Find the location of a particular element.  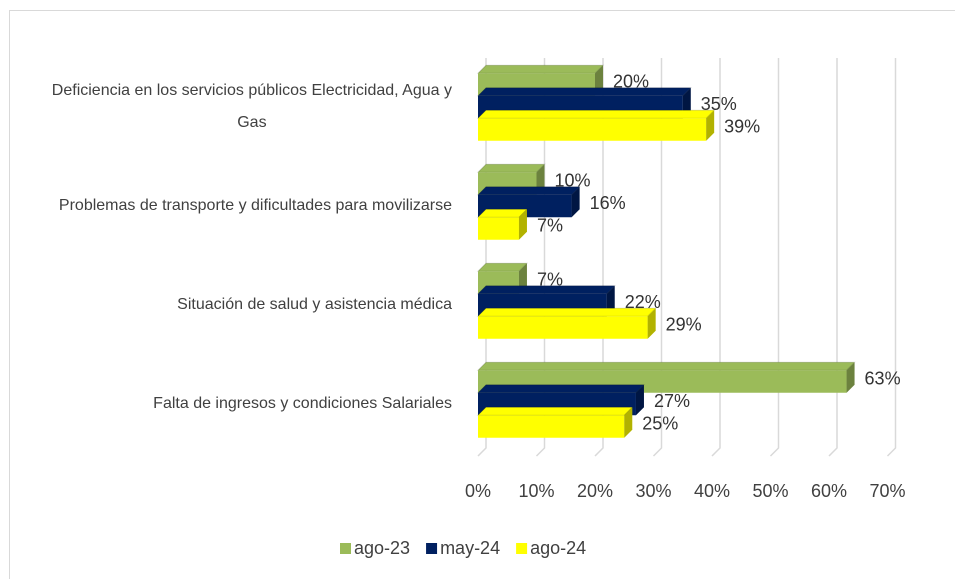

value-label: 27% is located at coordinates (672, 401).